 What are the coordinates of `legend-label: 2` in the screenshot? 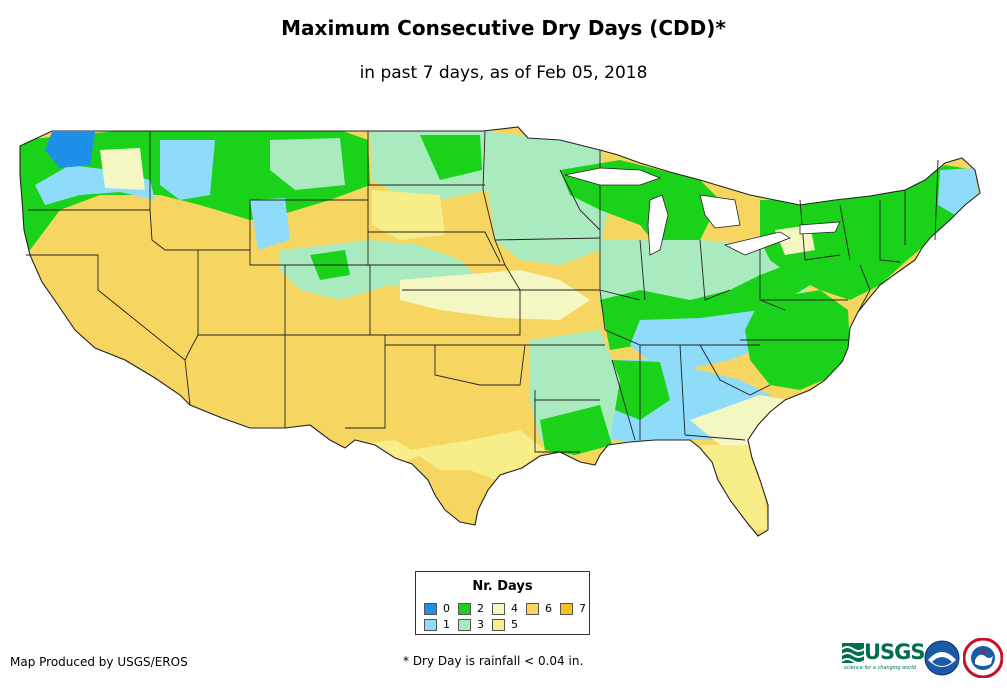 It's located at (480, 608).